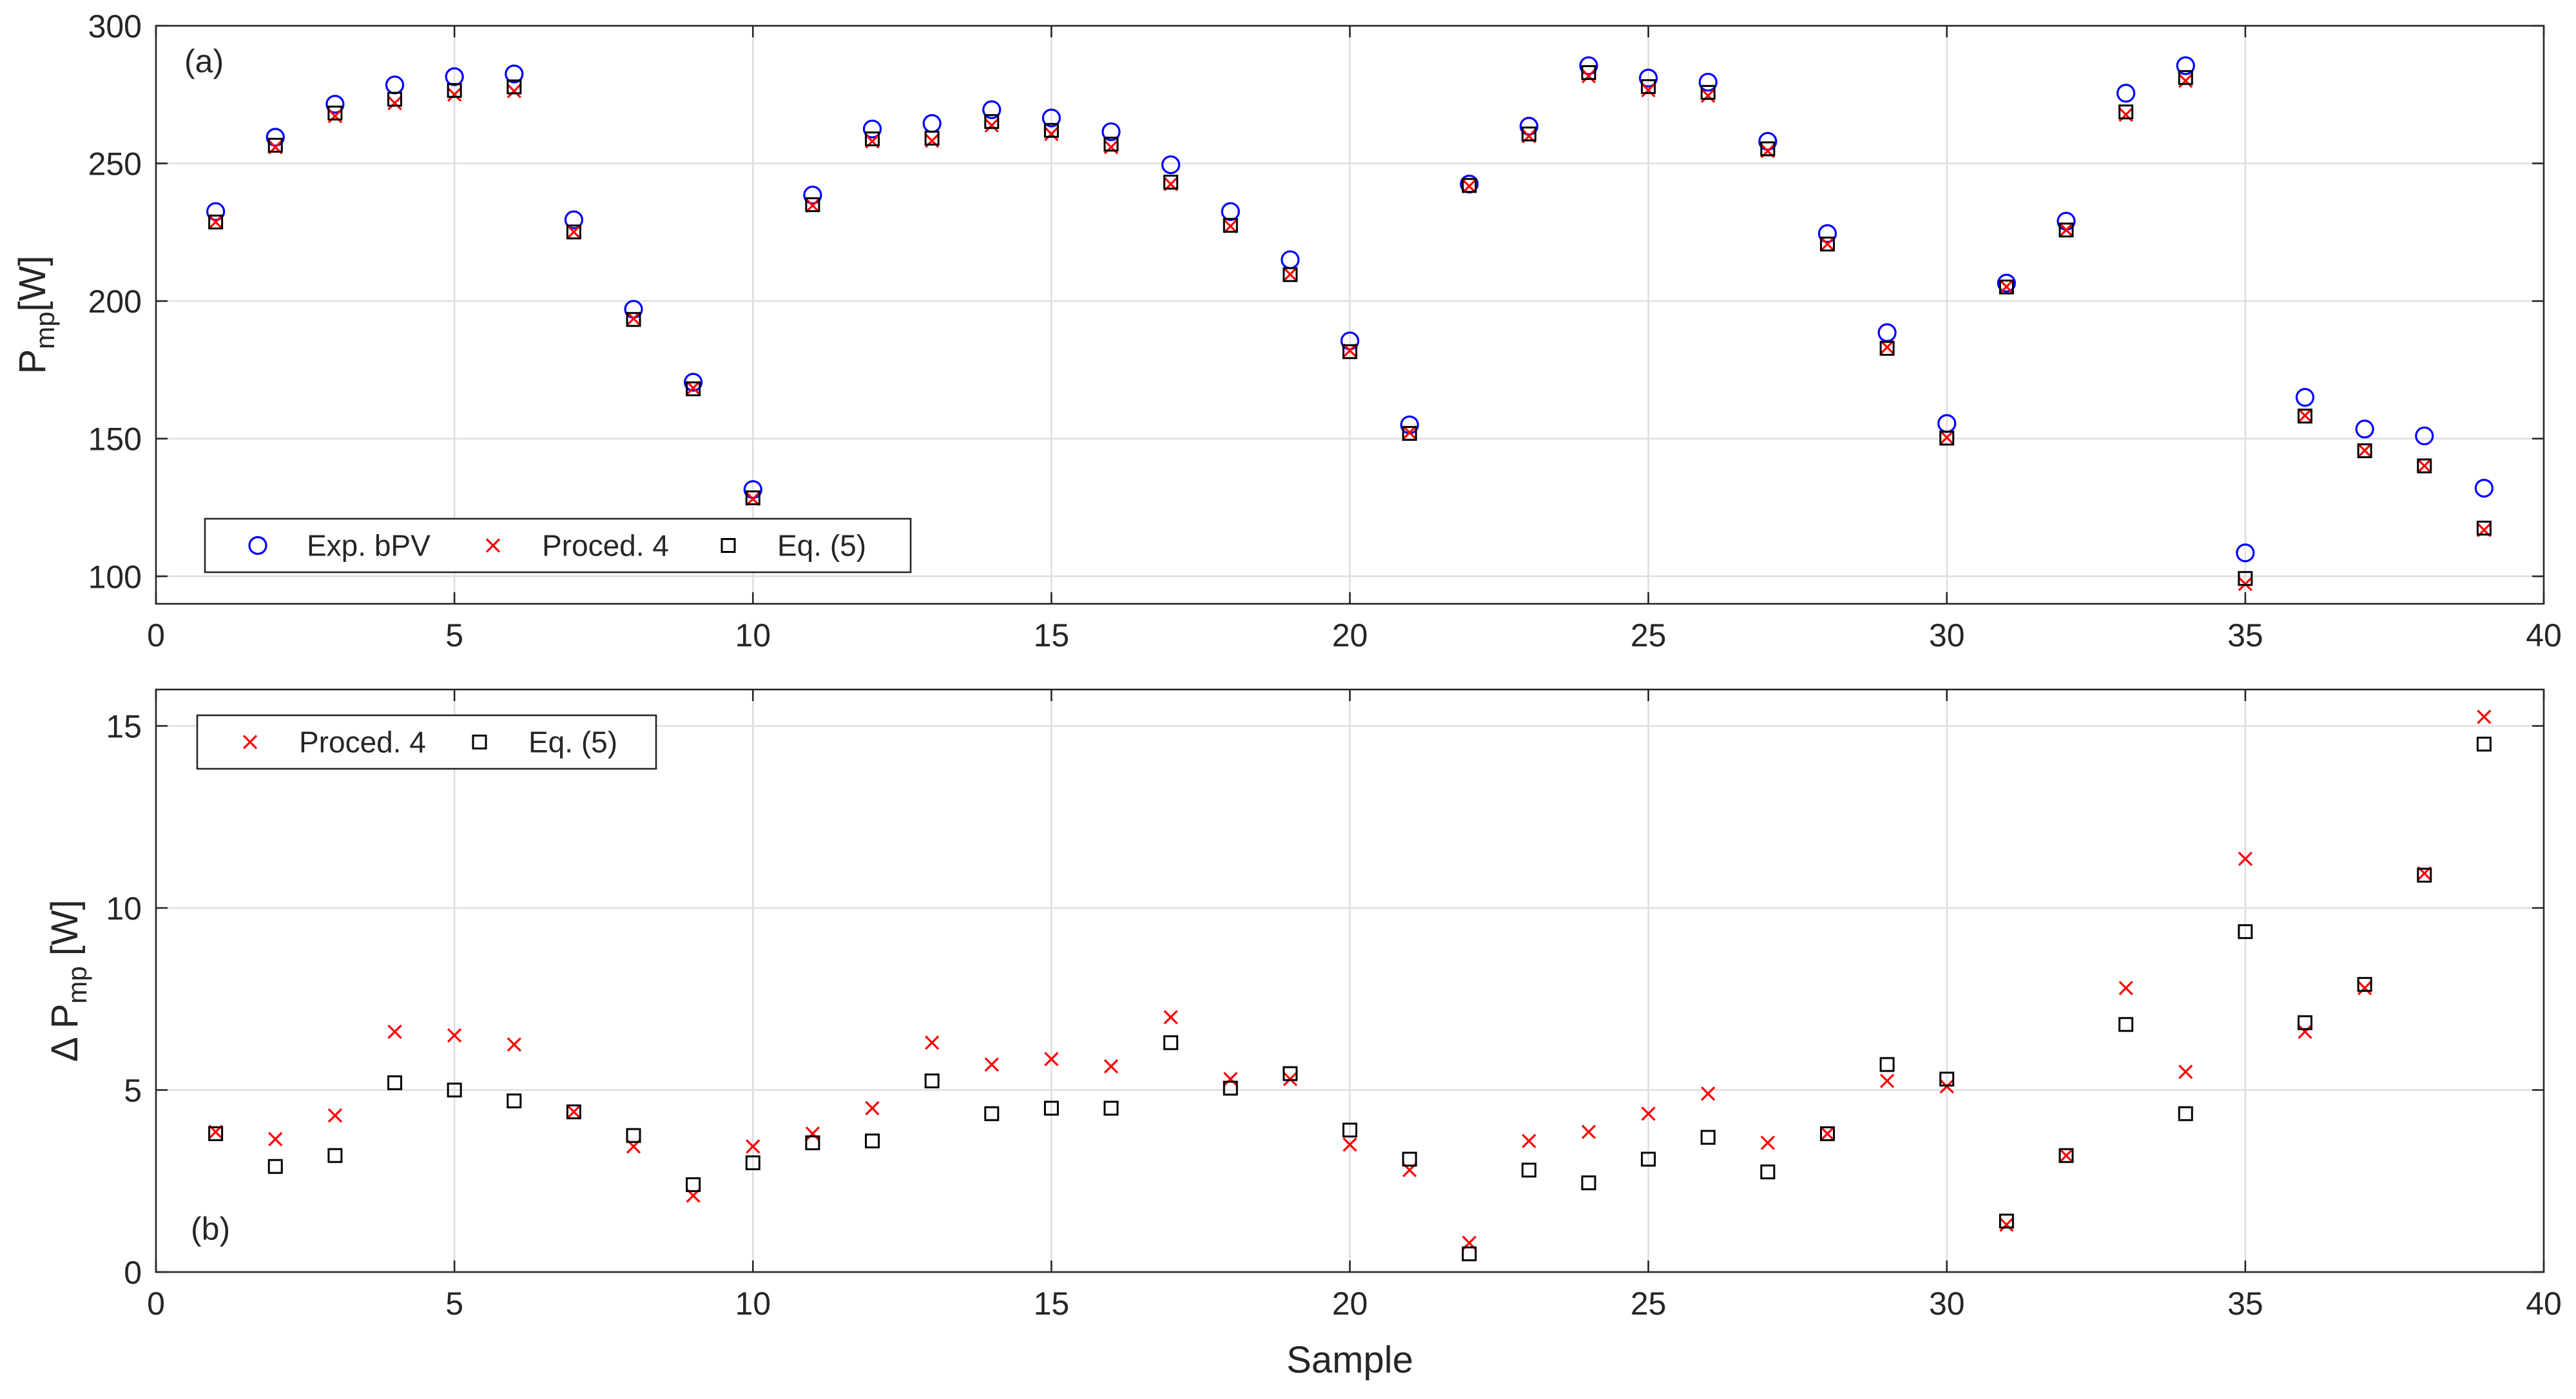 The image size is (2576, 1399). What do you see at coordinates (1052, 635) in the screenshot?
I see `panel-a-x-tick-label: 15` at bounding box center [1052, 635].